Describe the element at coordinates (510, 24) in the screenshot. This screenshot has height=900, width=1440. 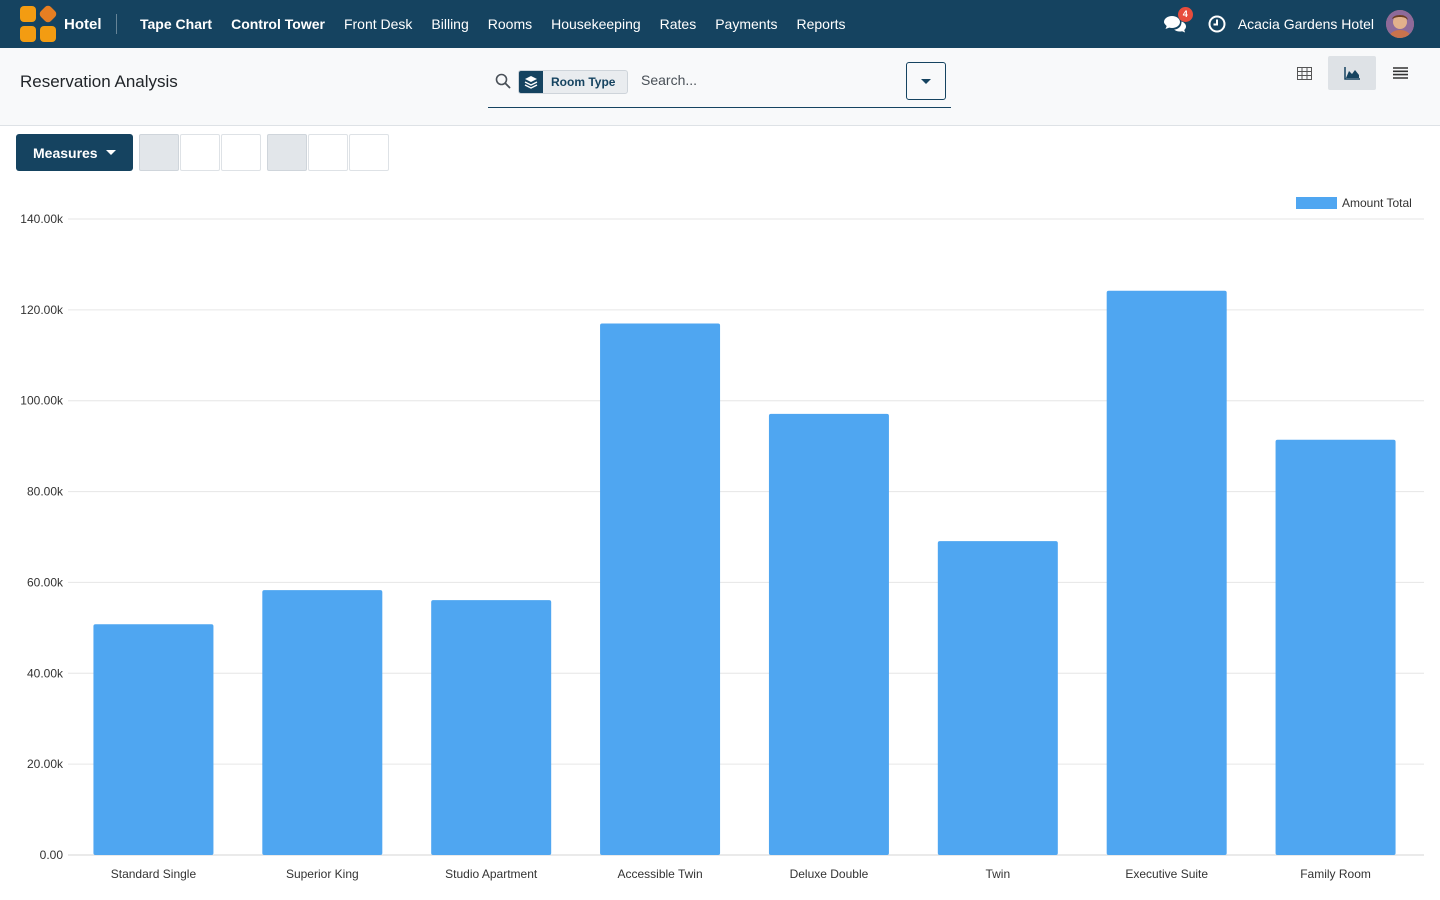
I see `menu-item-rooms: Rooms` at that location.